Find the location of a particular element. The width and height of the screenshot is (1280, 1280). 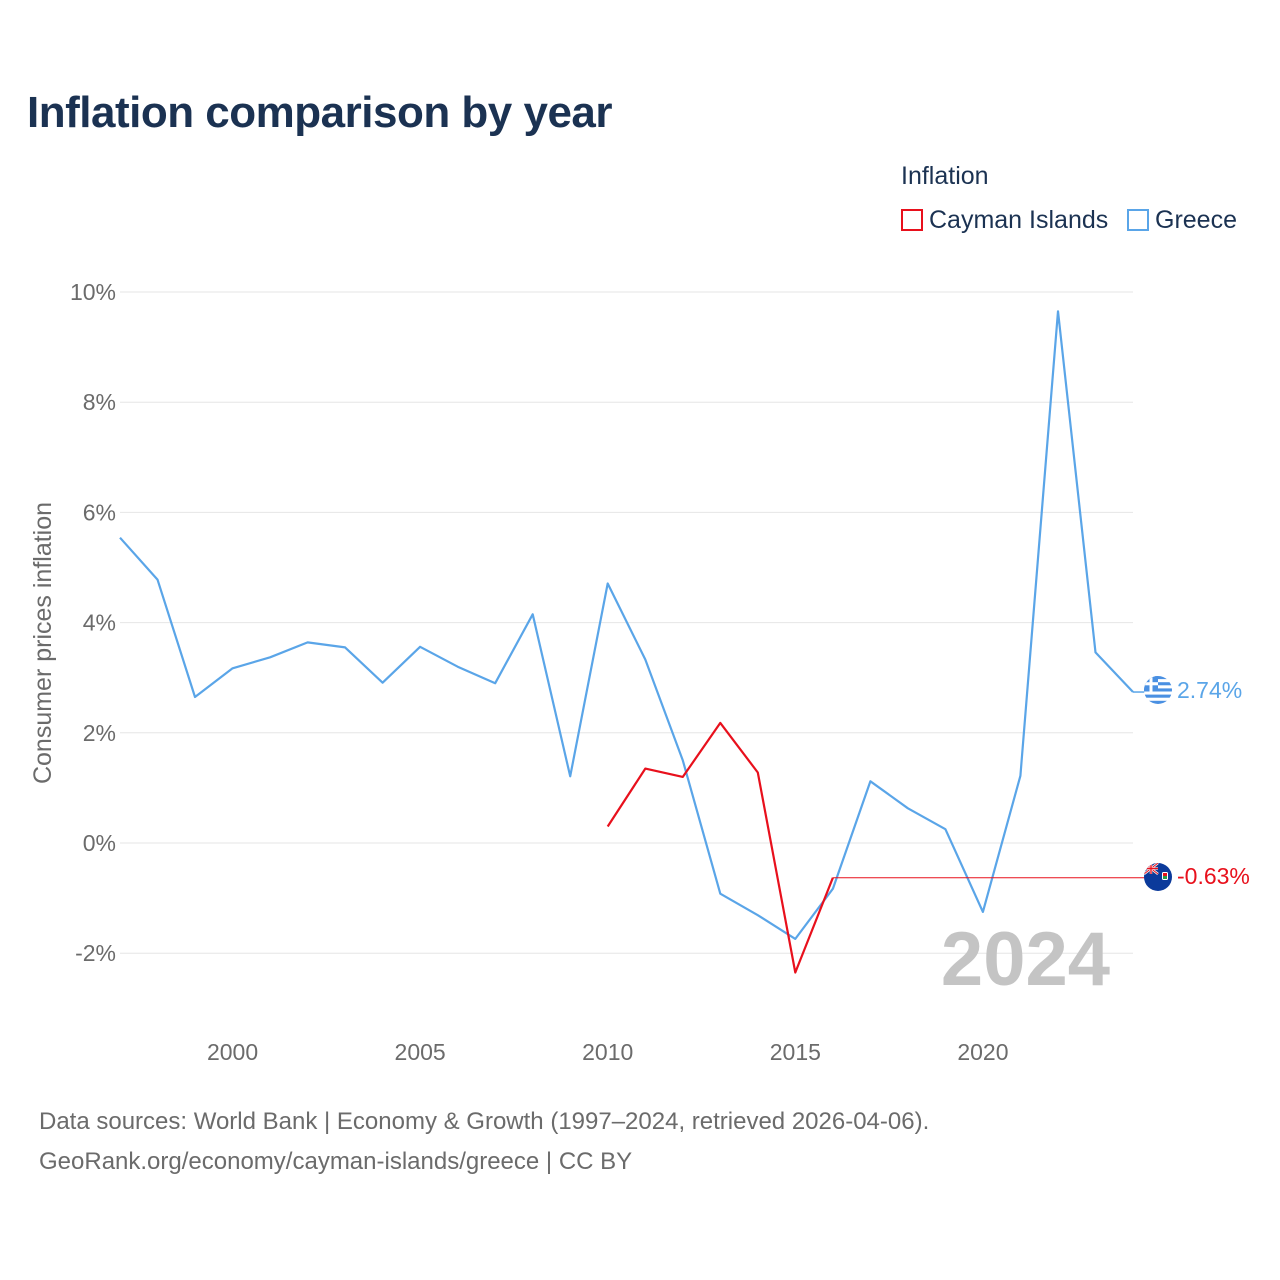

y-tick-label: 10% is located at coordinates (93, 292).